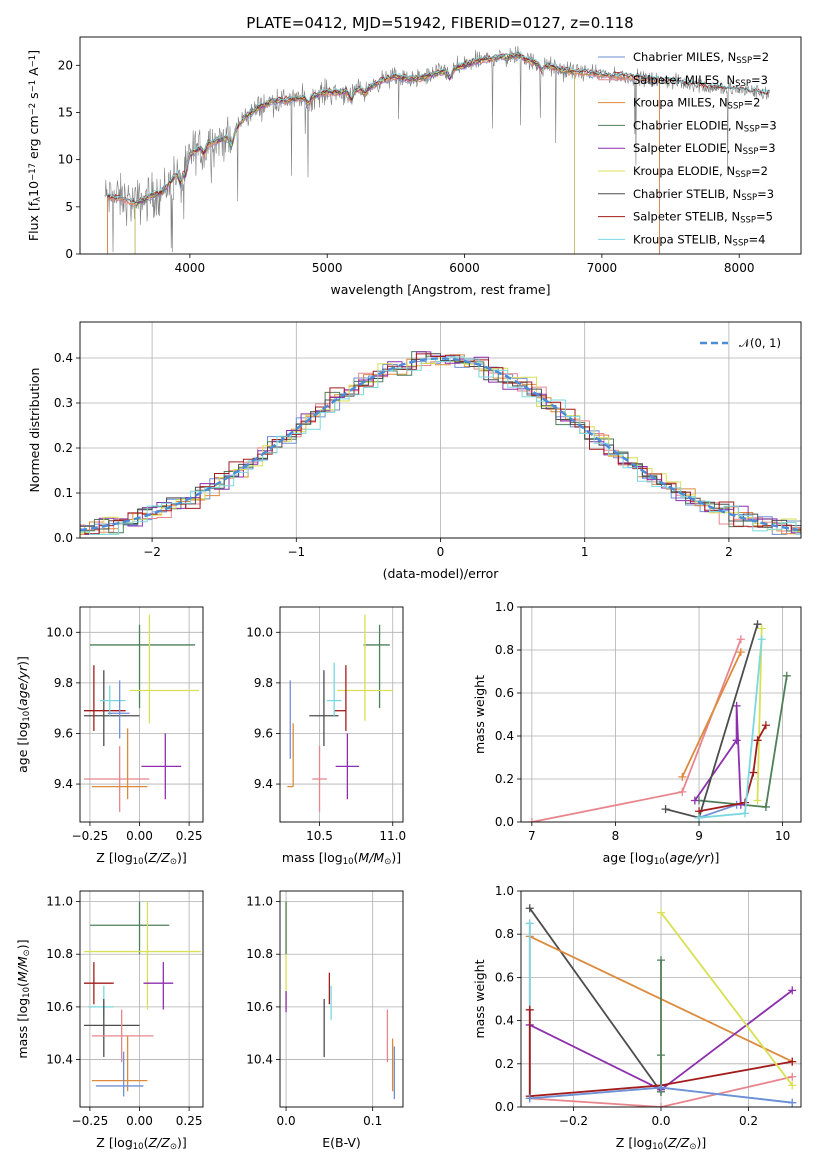 Image resolution: width=819 pixels, height=1170 pixels. What do you see at coordinates (729, 552) in the screenshot?
I see `x-tick-label: 2` at bounding box center [729, 552].